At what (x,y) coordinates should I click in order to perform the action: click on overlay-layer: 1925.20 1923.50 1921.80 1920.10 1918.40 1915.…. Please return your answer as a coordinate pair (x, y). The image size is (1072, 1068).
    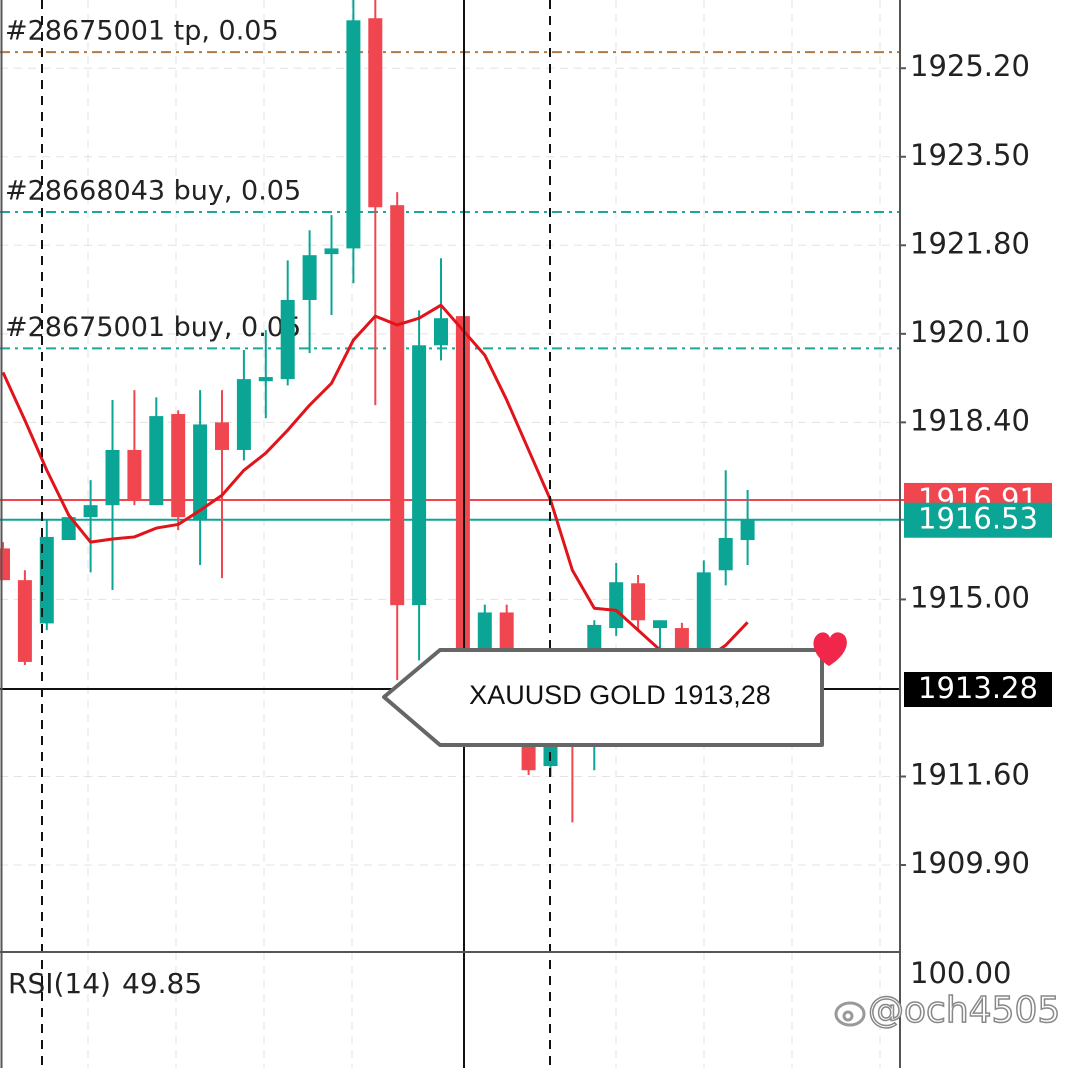
    Looking at the image, I should click on (976, 464).